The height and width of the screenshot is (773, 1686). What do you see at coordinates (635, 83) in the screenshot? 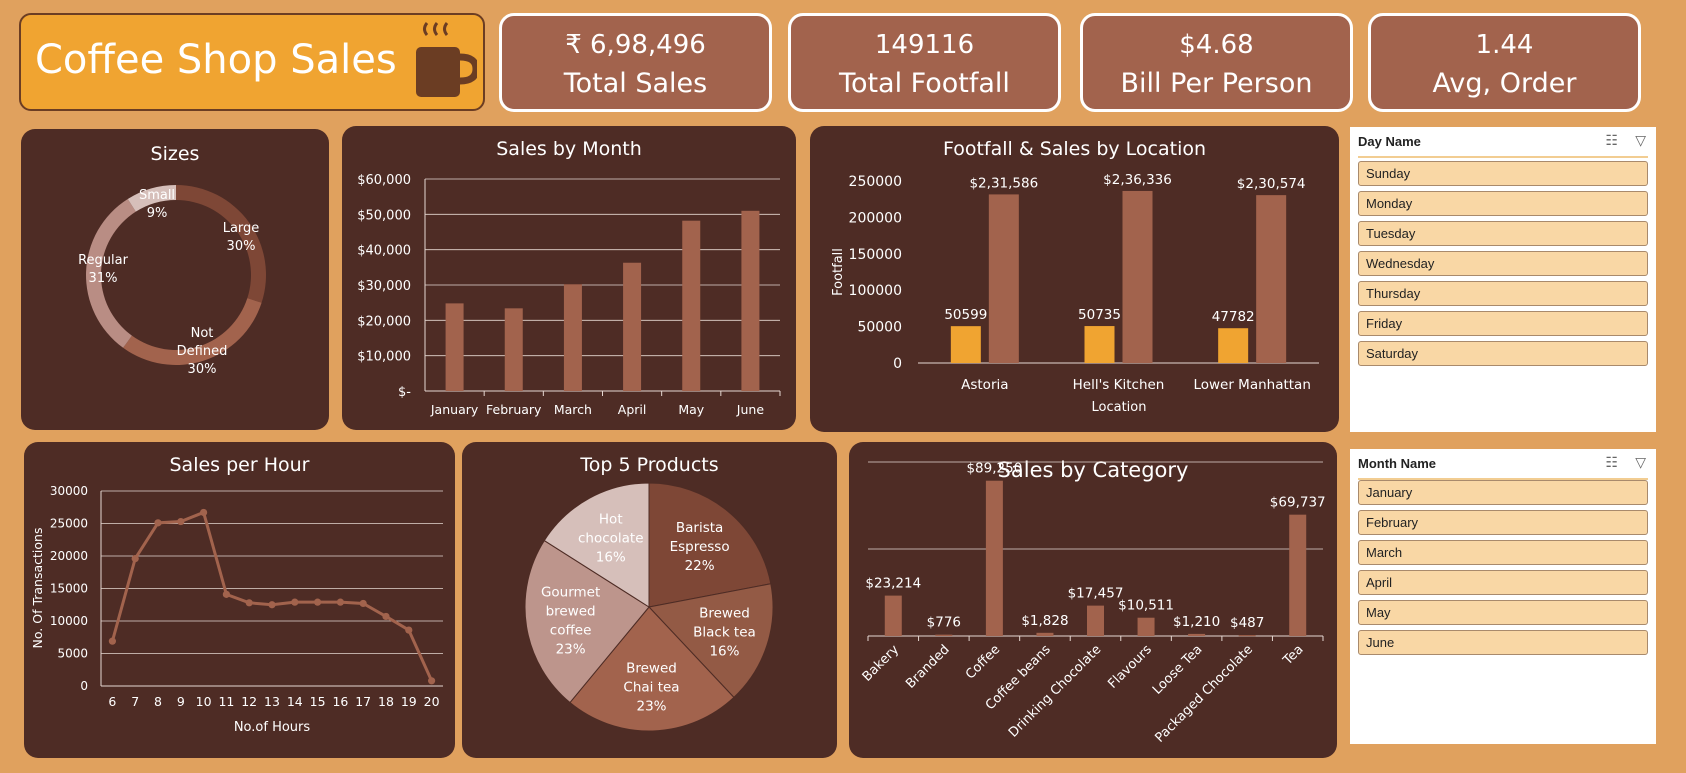
I see `kpi-label: Total Sales` at bounding box center [635, 83].